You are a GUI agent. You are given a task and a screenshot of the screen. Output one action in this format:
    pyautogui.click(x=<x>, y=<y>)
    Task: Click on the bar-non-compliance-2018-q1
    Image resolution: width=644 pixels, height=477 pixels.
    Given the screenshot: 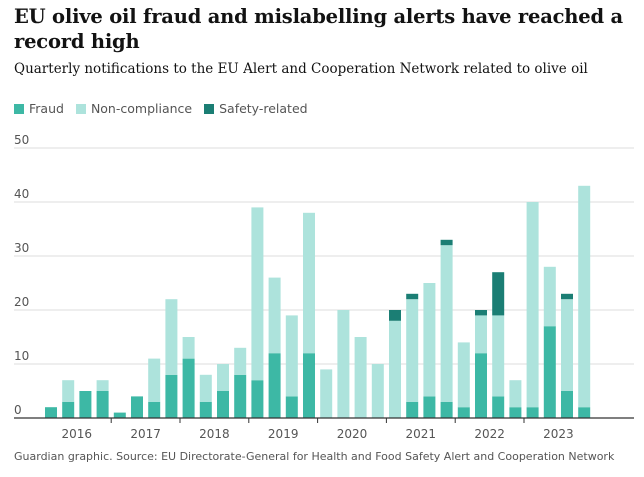 What is the action you would take?
    pyautogui.click(x=188, y=348)
    